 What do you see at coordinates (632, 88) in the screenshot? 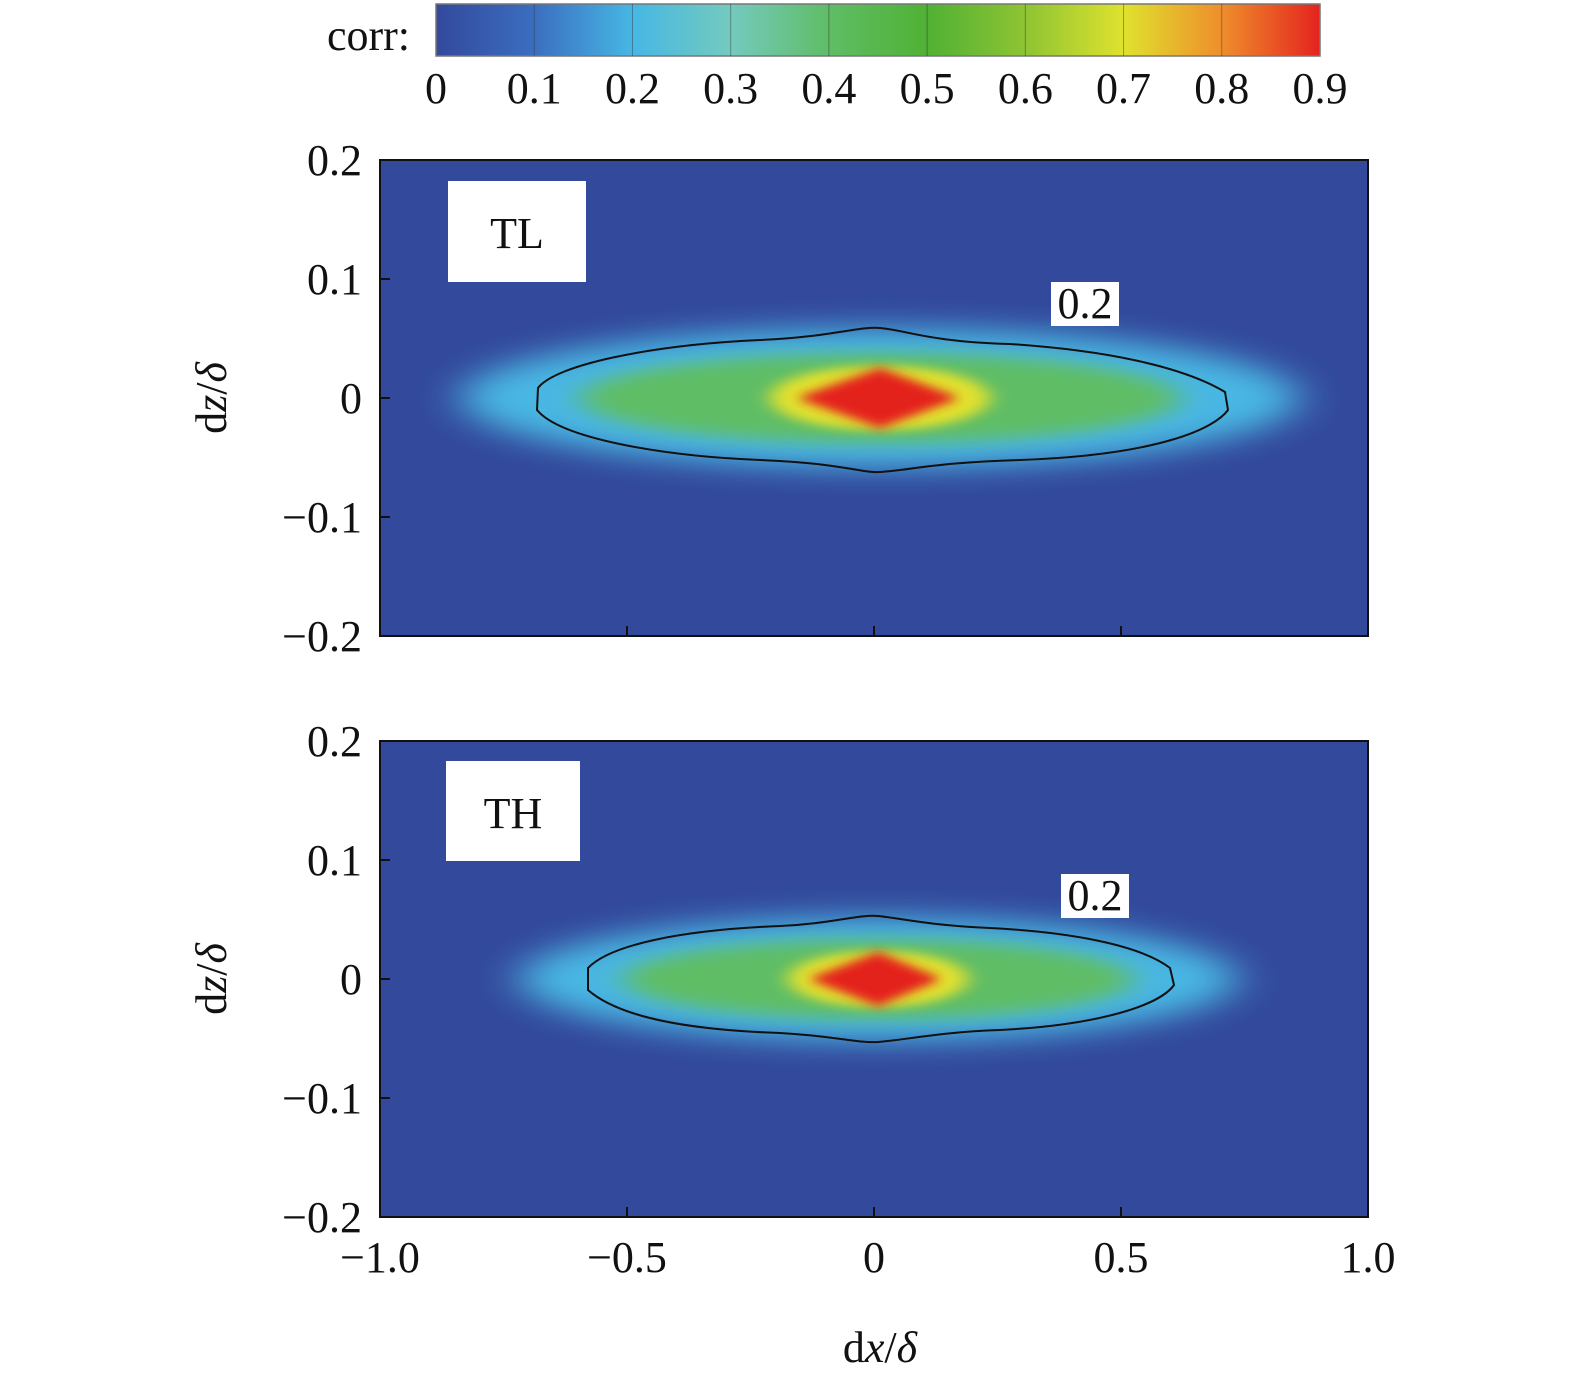
I see `colorbar-tick-label: 0.2` at bounding box center [632, 88].